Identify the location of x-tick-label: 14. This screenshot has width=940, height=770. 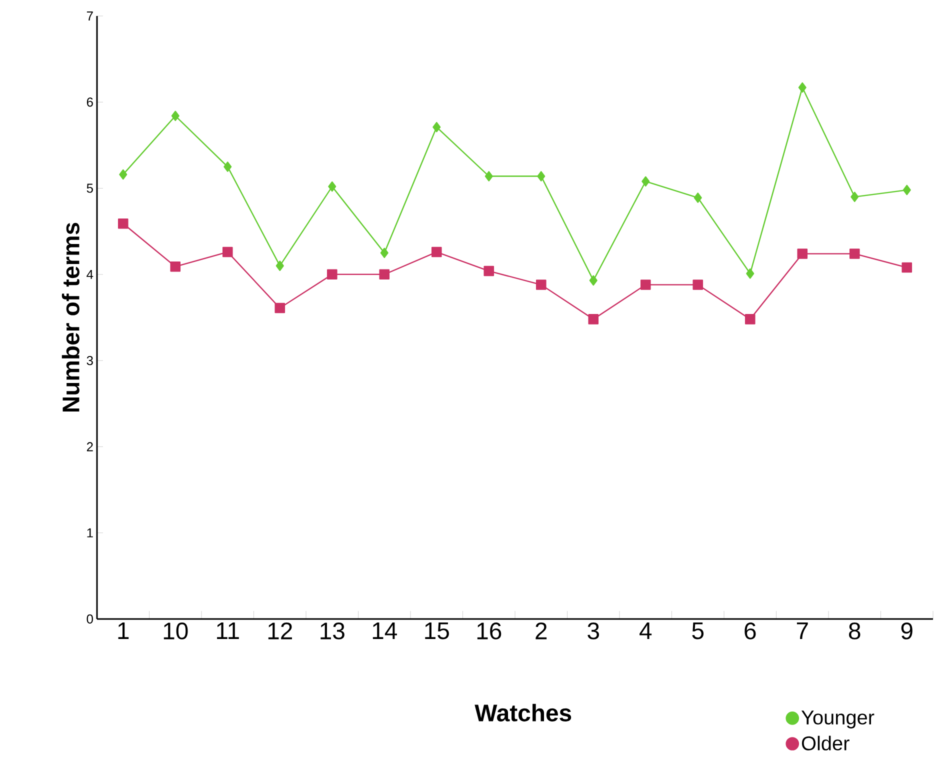
(384, 630).